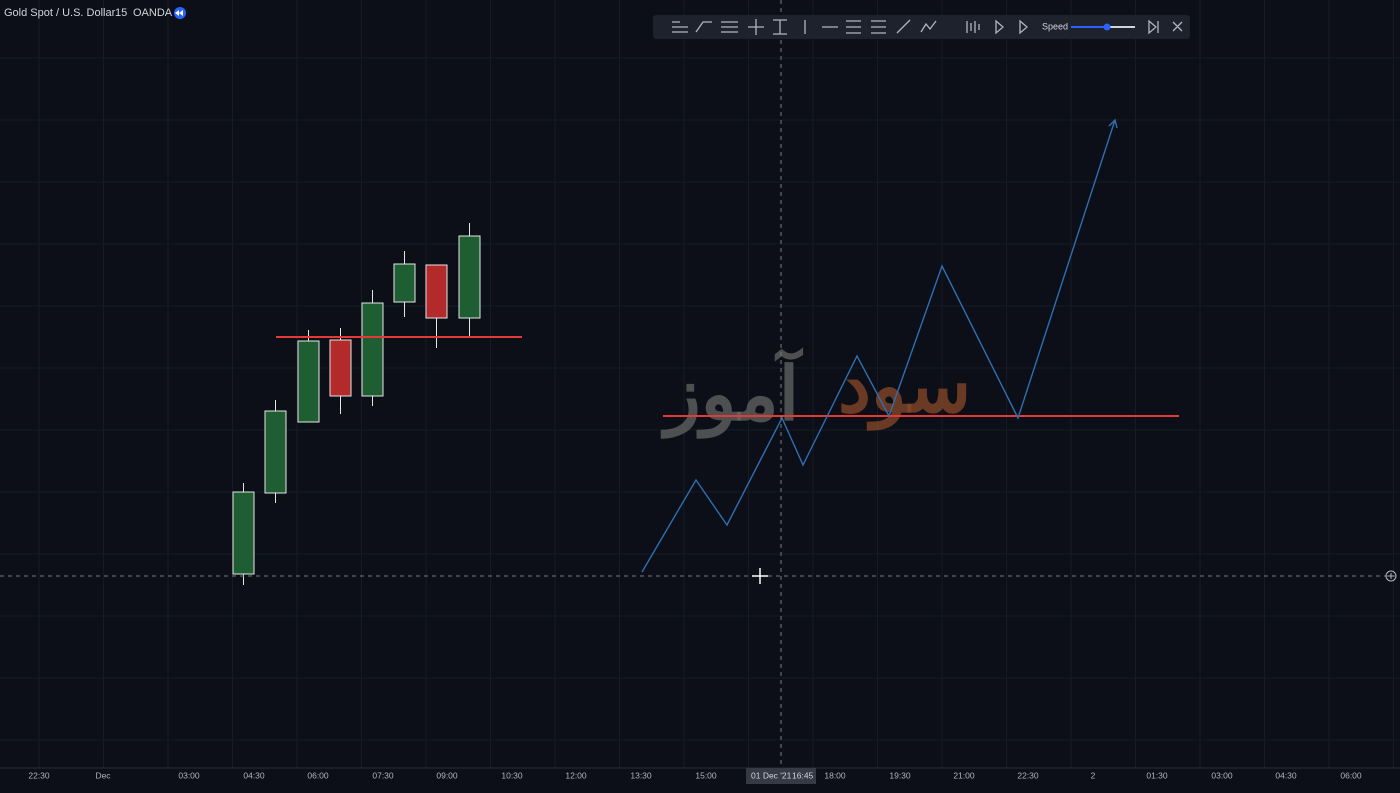  Describe the element at coordinates (1157, 775) in the screenshot. I see `time-tick-label: 01:30` at that location.